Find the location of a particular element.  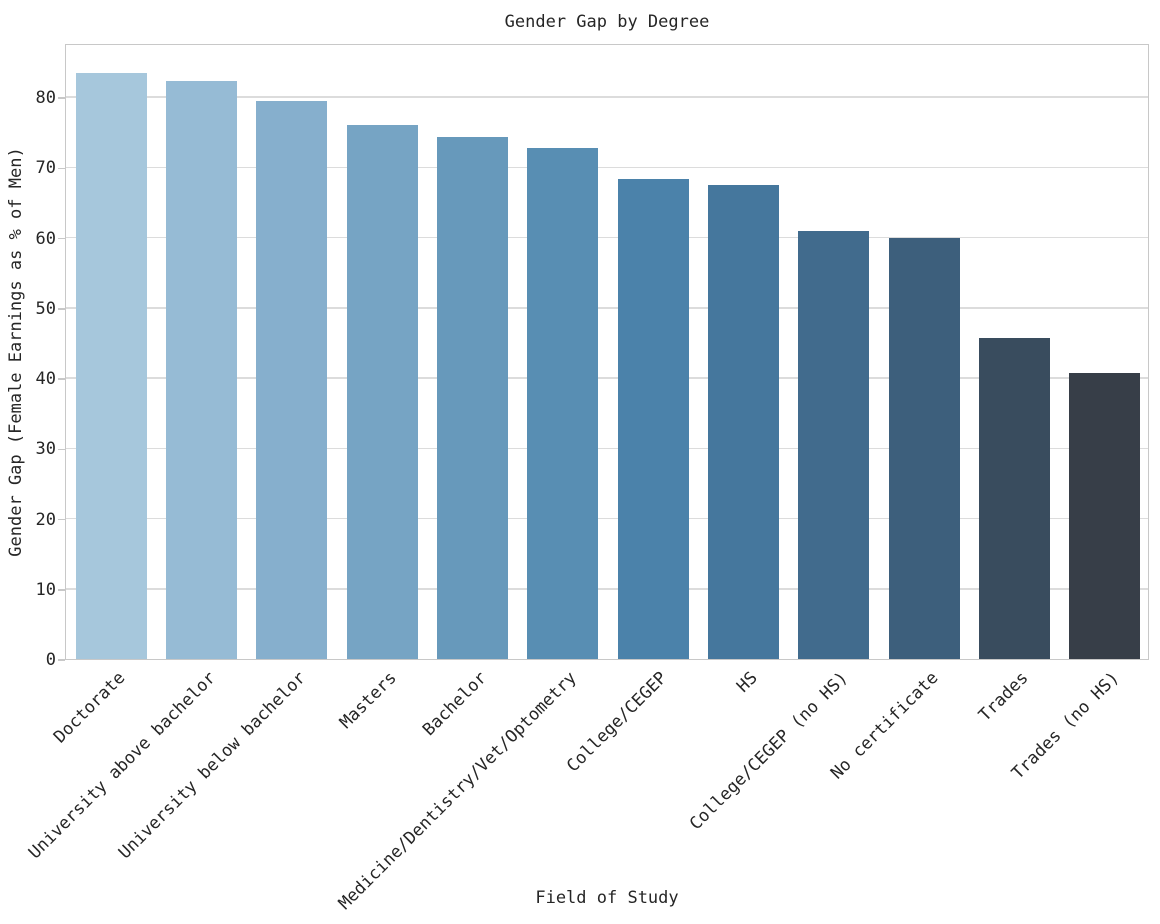

y-tick-label-80: 80 is located at coordinates (45, 98).